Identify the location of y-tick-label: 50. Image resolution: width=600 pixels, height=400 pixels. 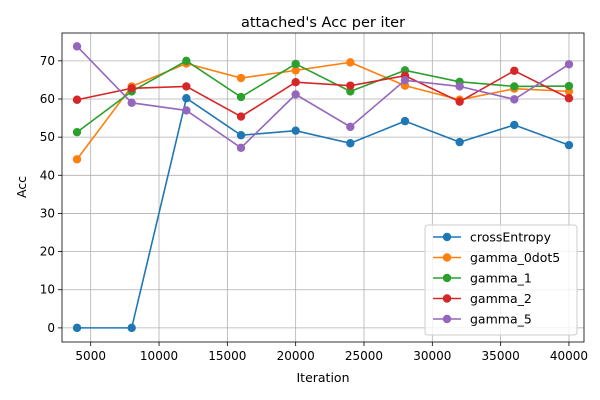
(47, 137).